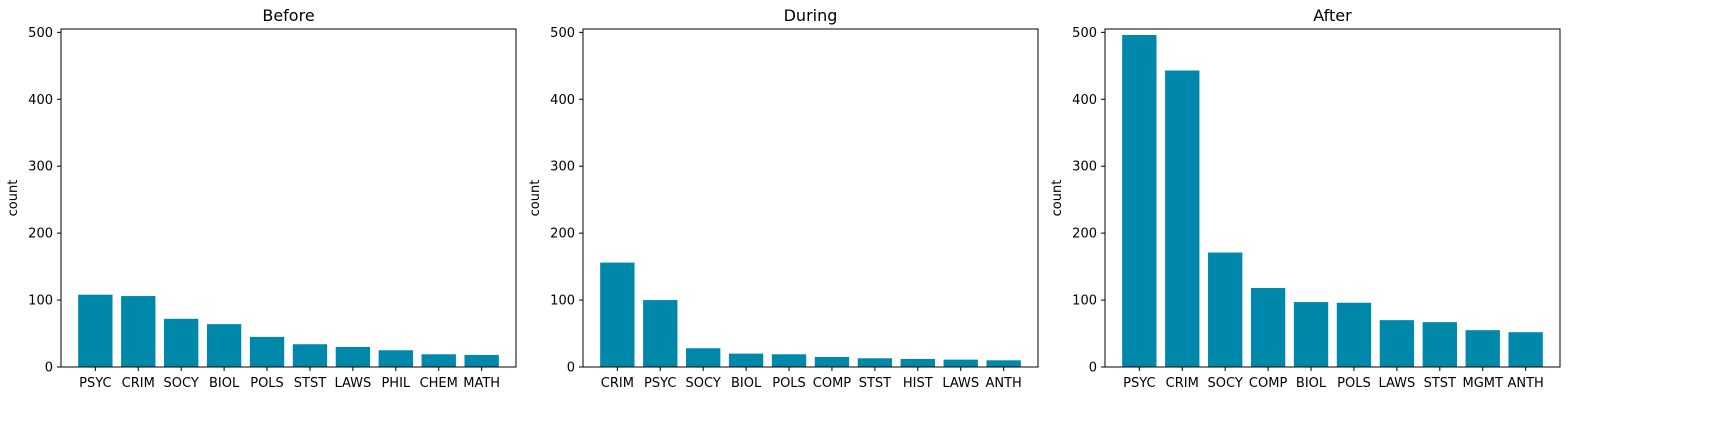  I want to click on x-tick-label: PHIL, so click(395, 383).